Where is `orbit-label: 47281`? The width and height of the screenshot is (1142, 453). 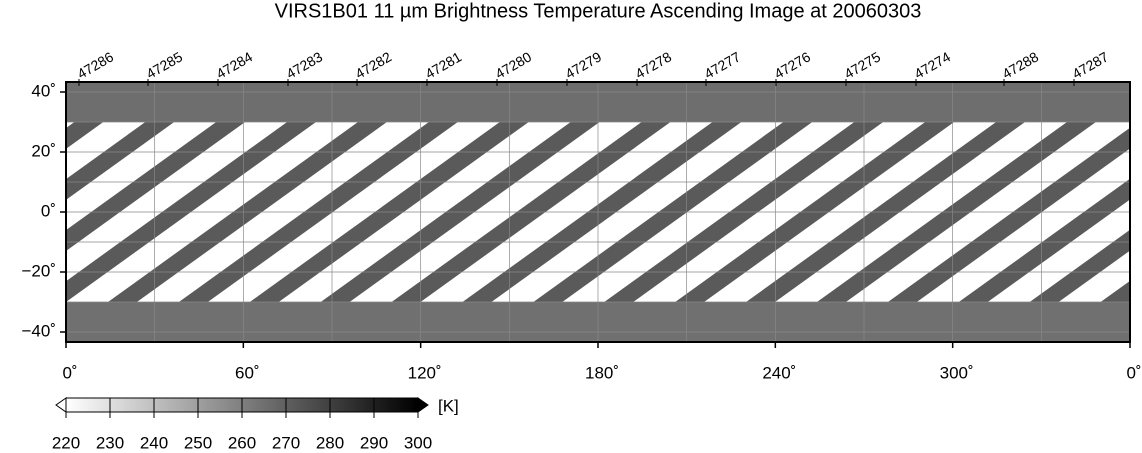
orbit-label: 47281 is located at coordinates (443, 64).